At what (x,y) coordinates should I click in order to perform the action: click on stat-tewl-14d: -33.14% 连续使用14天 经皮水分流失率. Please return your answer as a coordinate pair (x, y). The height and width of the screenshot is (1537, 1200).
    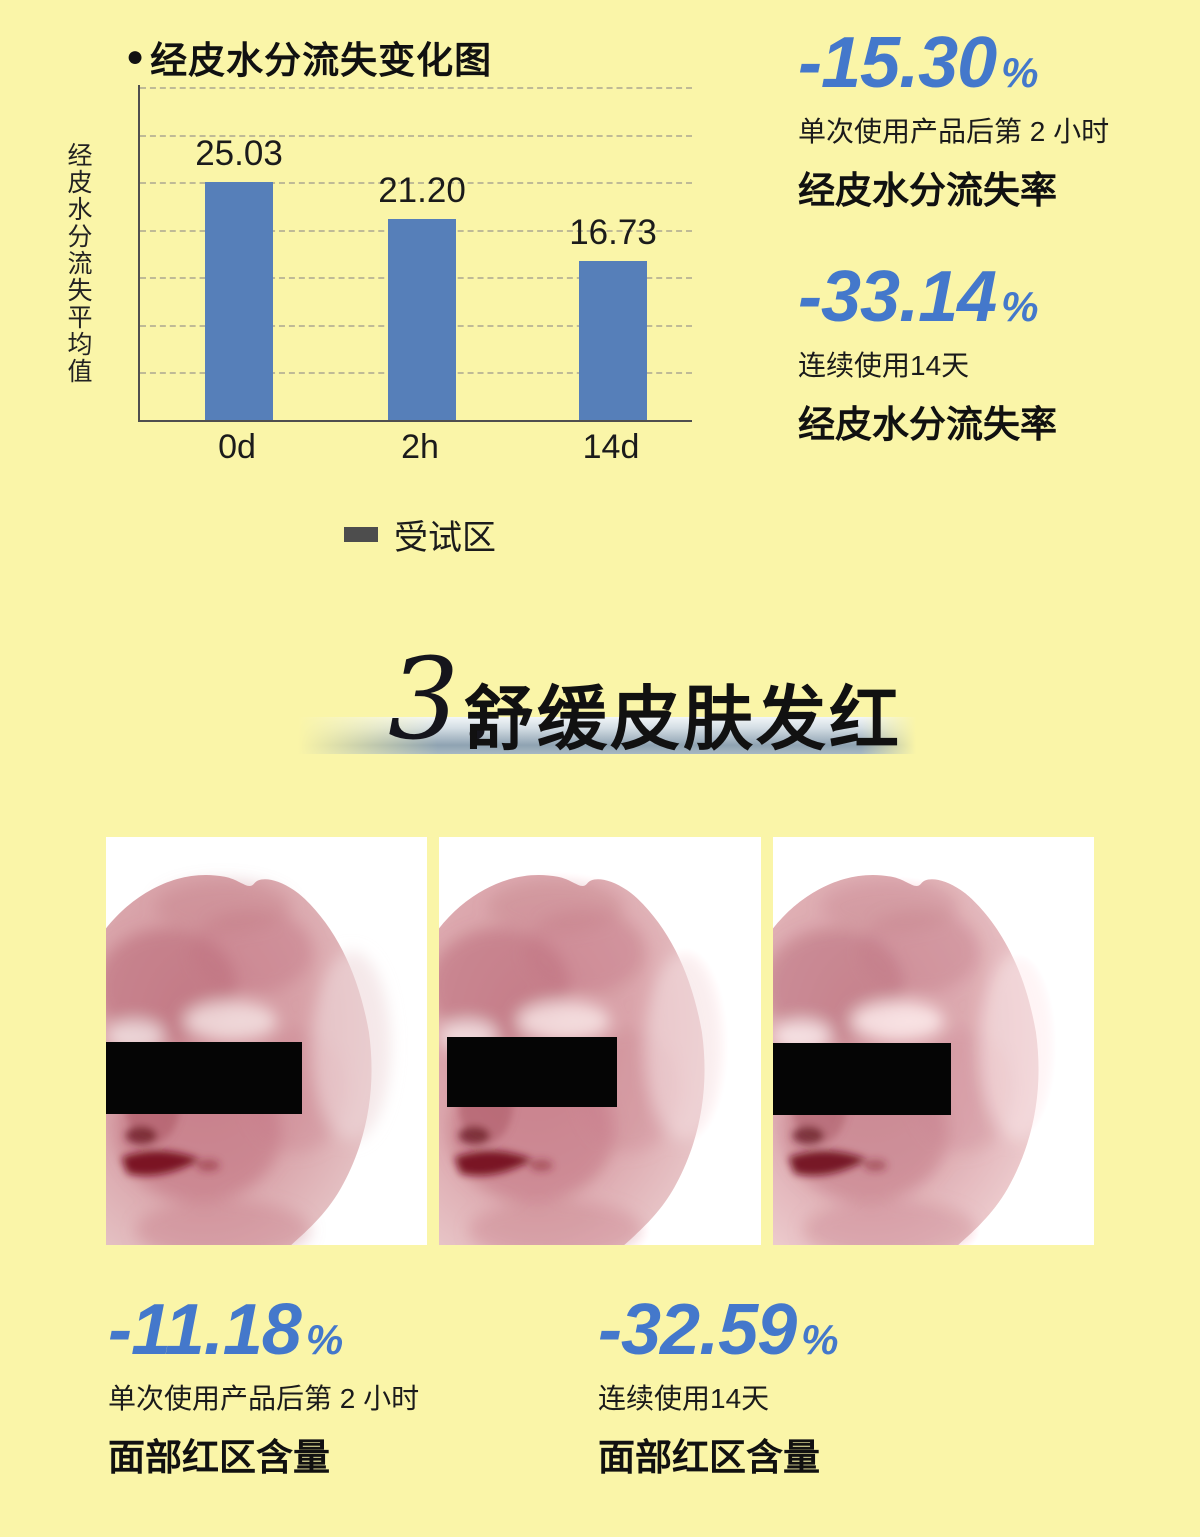
    Looking at the image, I should click on (927, 352).